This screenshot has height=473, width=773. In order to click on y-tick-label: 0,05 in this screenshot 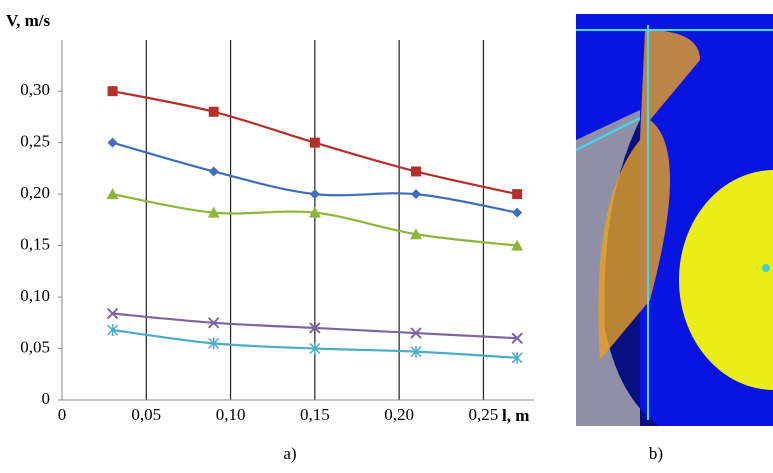, I will do `click(35, 346)`.